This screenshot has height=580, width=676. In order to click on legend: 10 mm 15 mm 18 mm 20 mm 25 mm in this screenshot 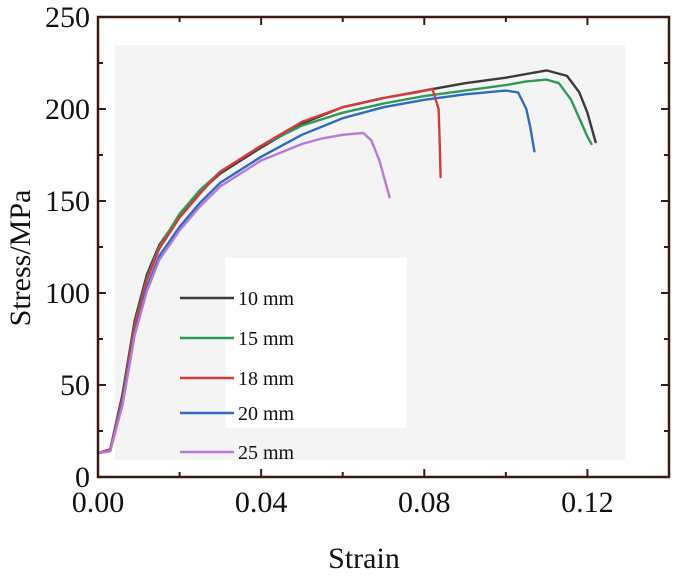, I will do `click(237, 376)`.